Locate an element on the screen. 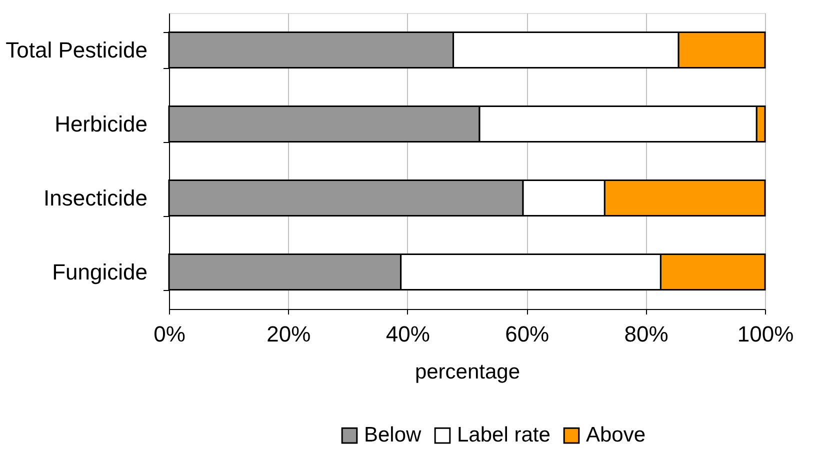 This screenshot has width=833, height=469. x-tick-label: 80% is located at coordinates (646, 334).